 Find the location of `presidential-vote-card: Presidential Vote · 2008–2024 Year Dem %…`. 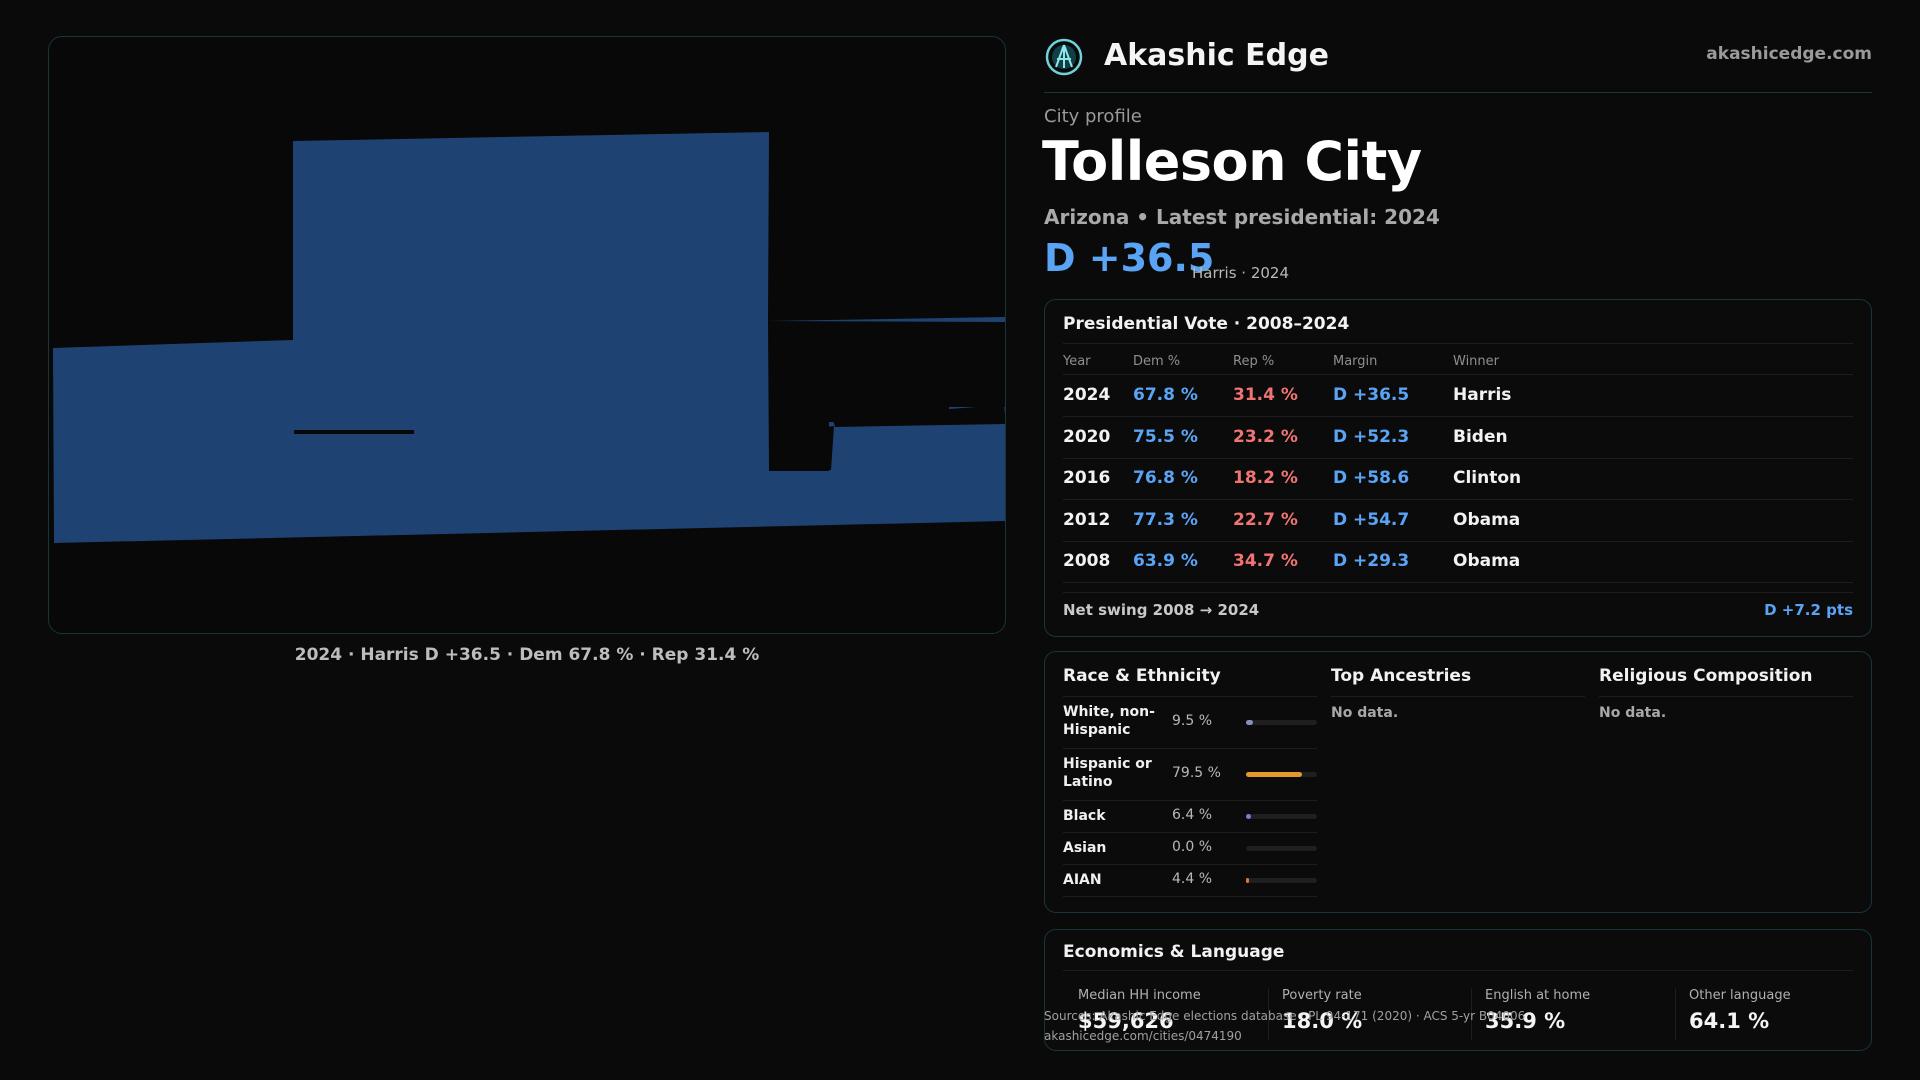

presidential-vote-card: Presidential Vote · 2008–2024 Year Dem %… is located at coordinates (1458, 468).